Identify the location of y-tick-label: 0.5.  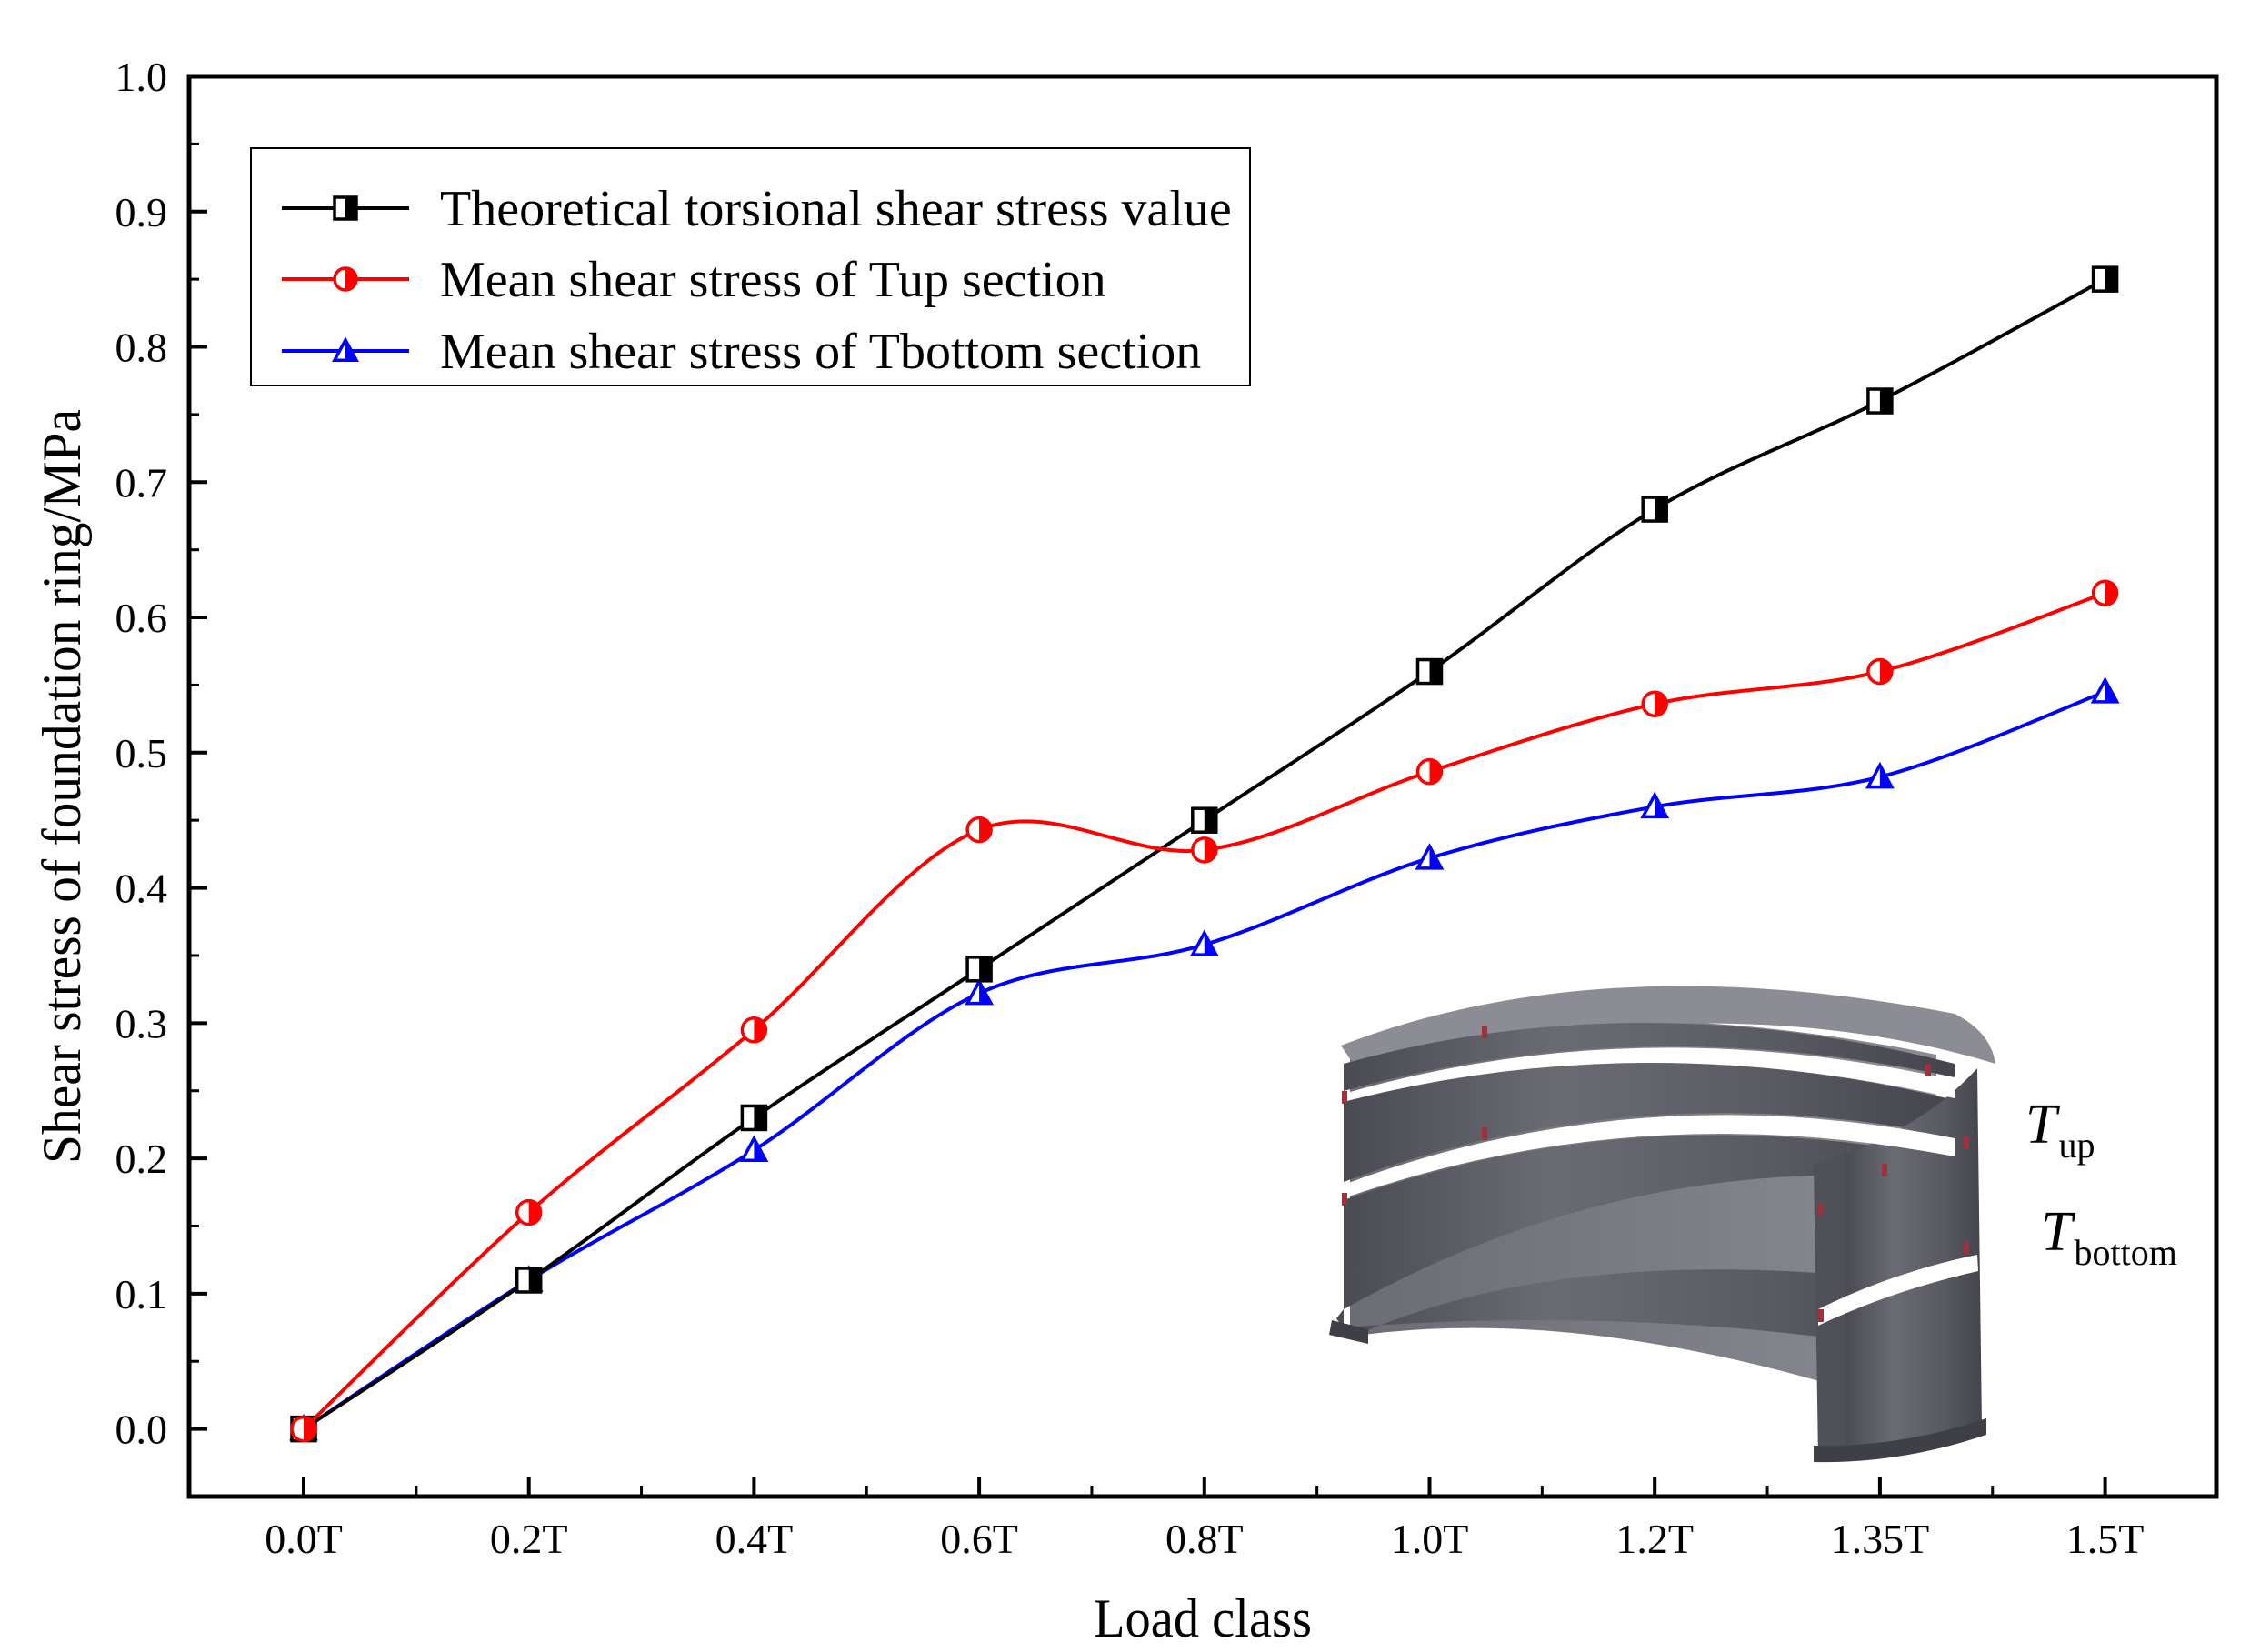
(141, 753).